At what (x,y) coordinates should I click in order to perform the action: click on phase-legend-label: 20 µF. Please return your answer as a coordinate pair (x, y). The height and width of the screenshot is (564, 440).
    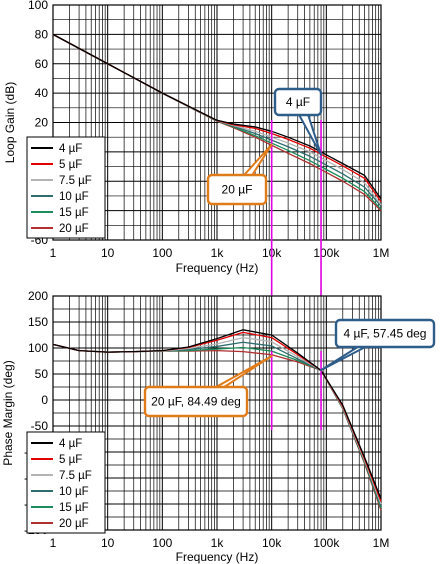
    Looking at the image, I should click on (74, 524).